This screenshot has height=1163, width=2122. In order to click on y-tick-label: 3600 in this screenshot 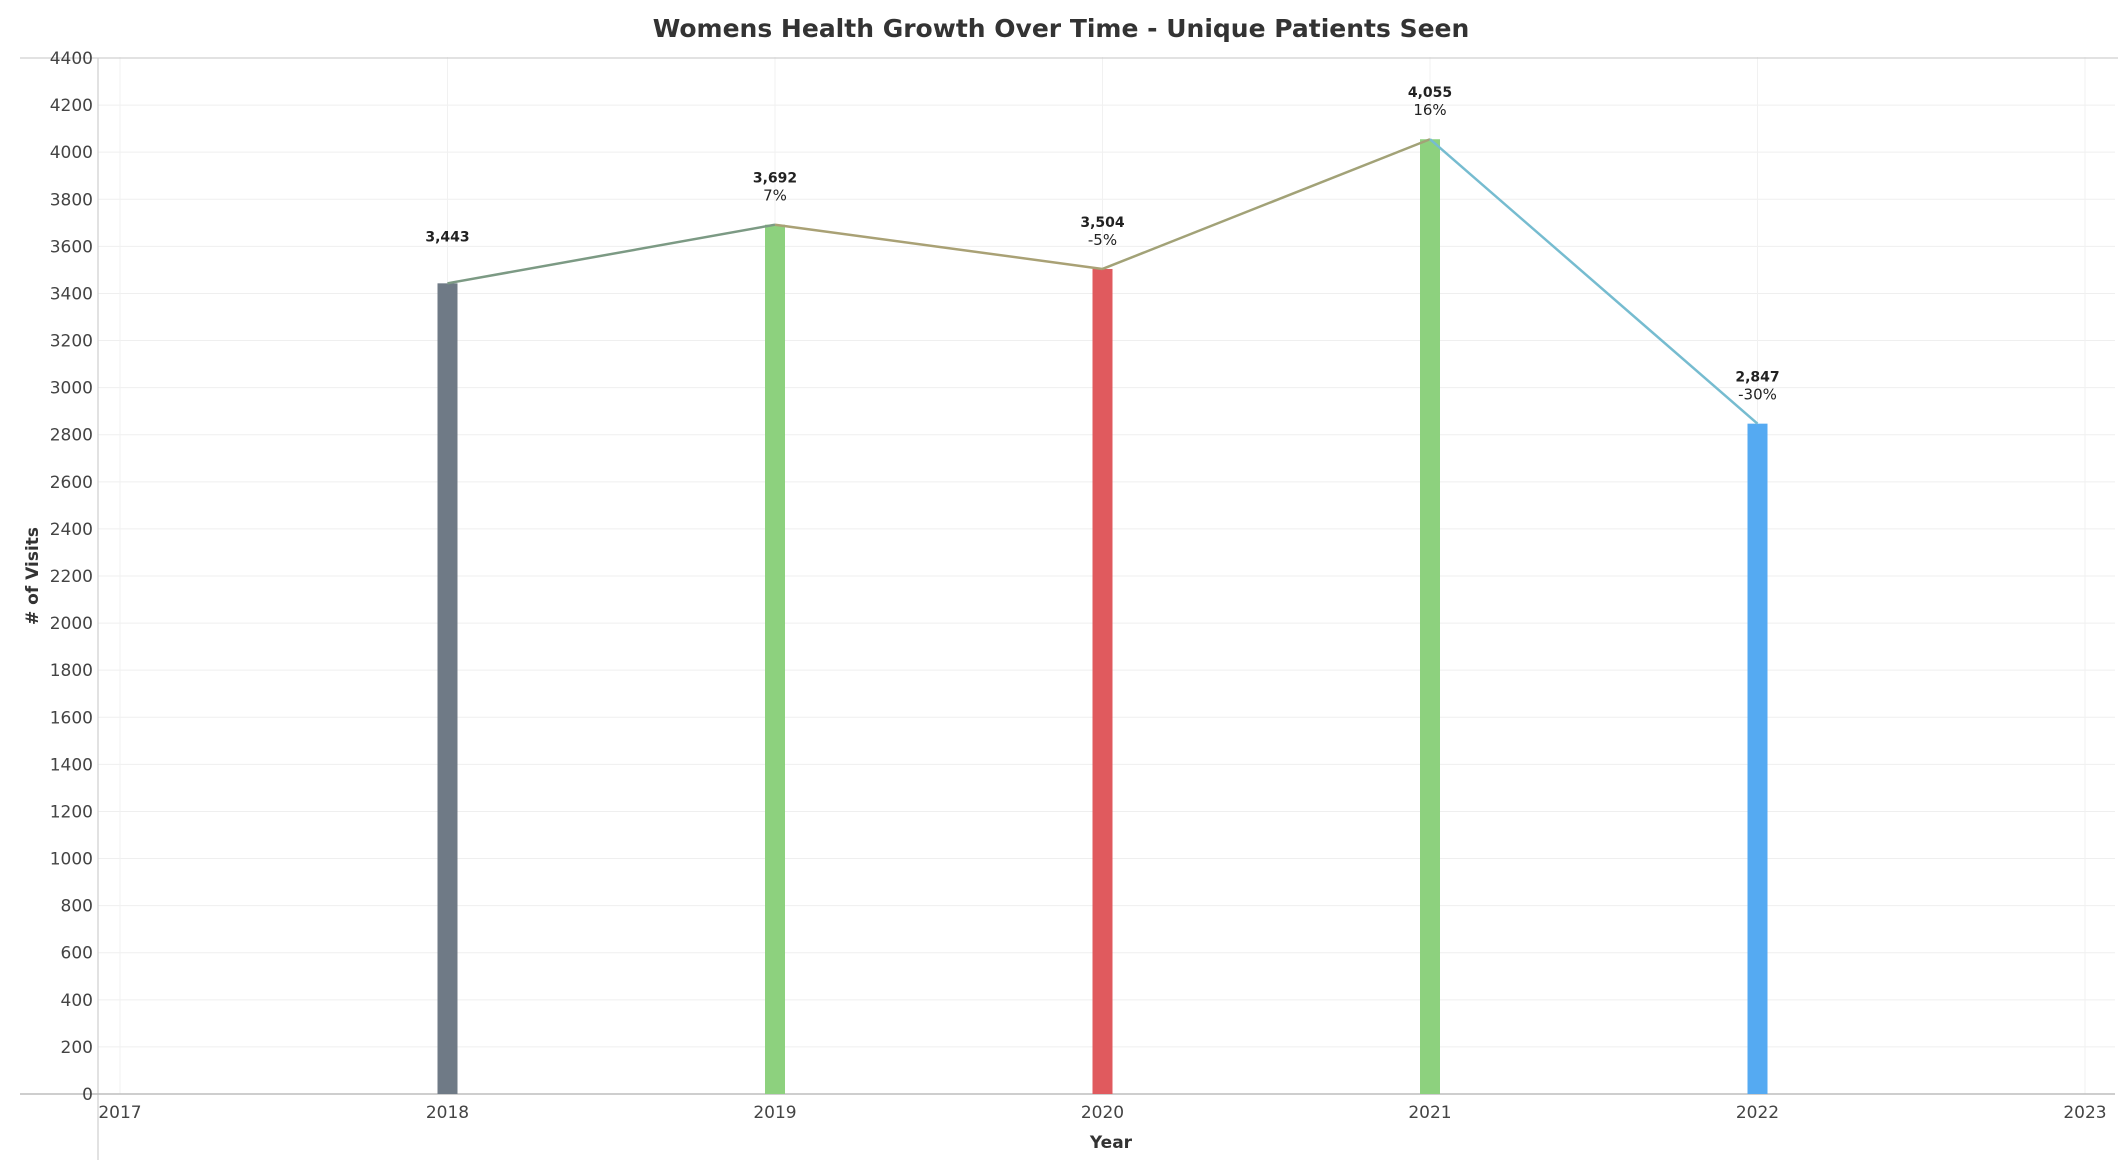, I will do `click(71, 247)`.